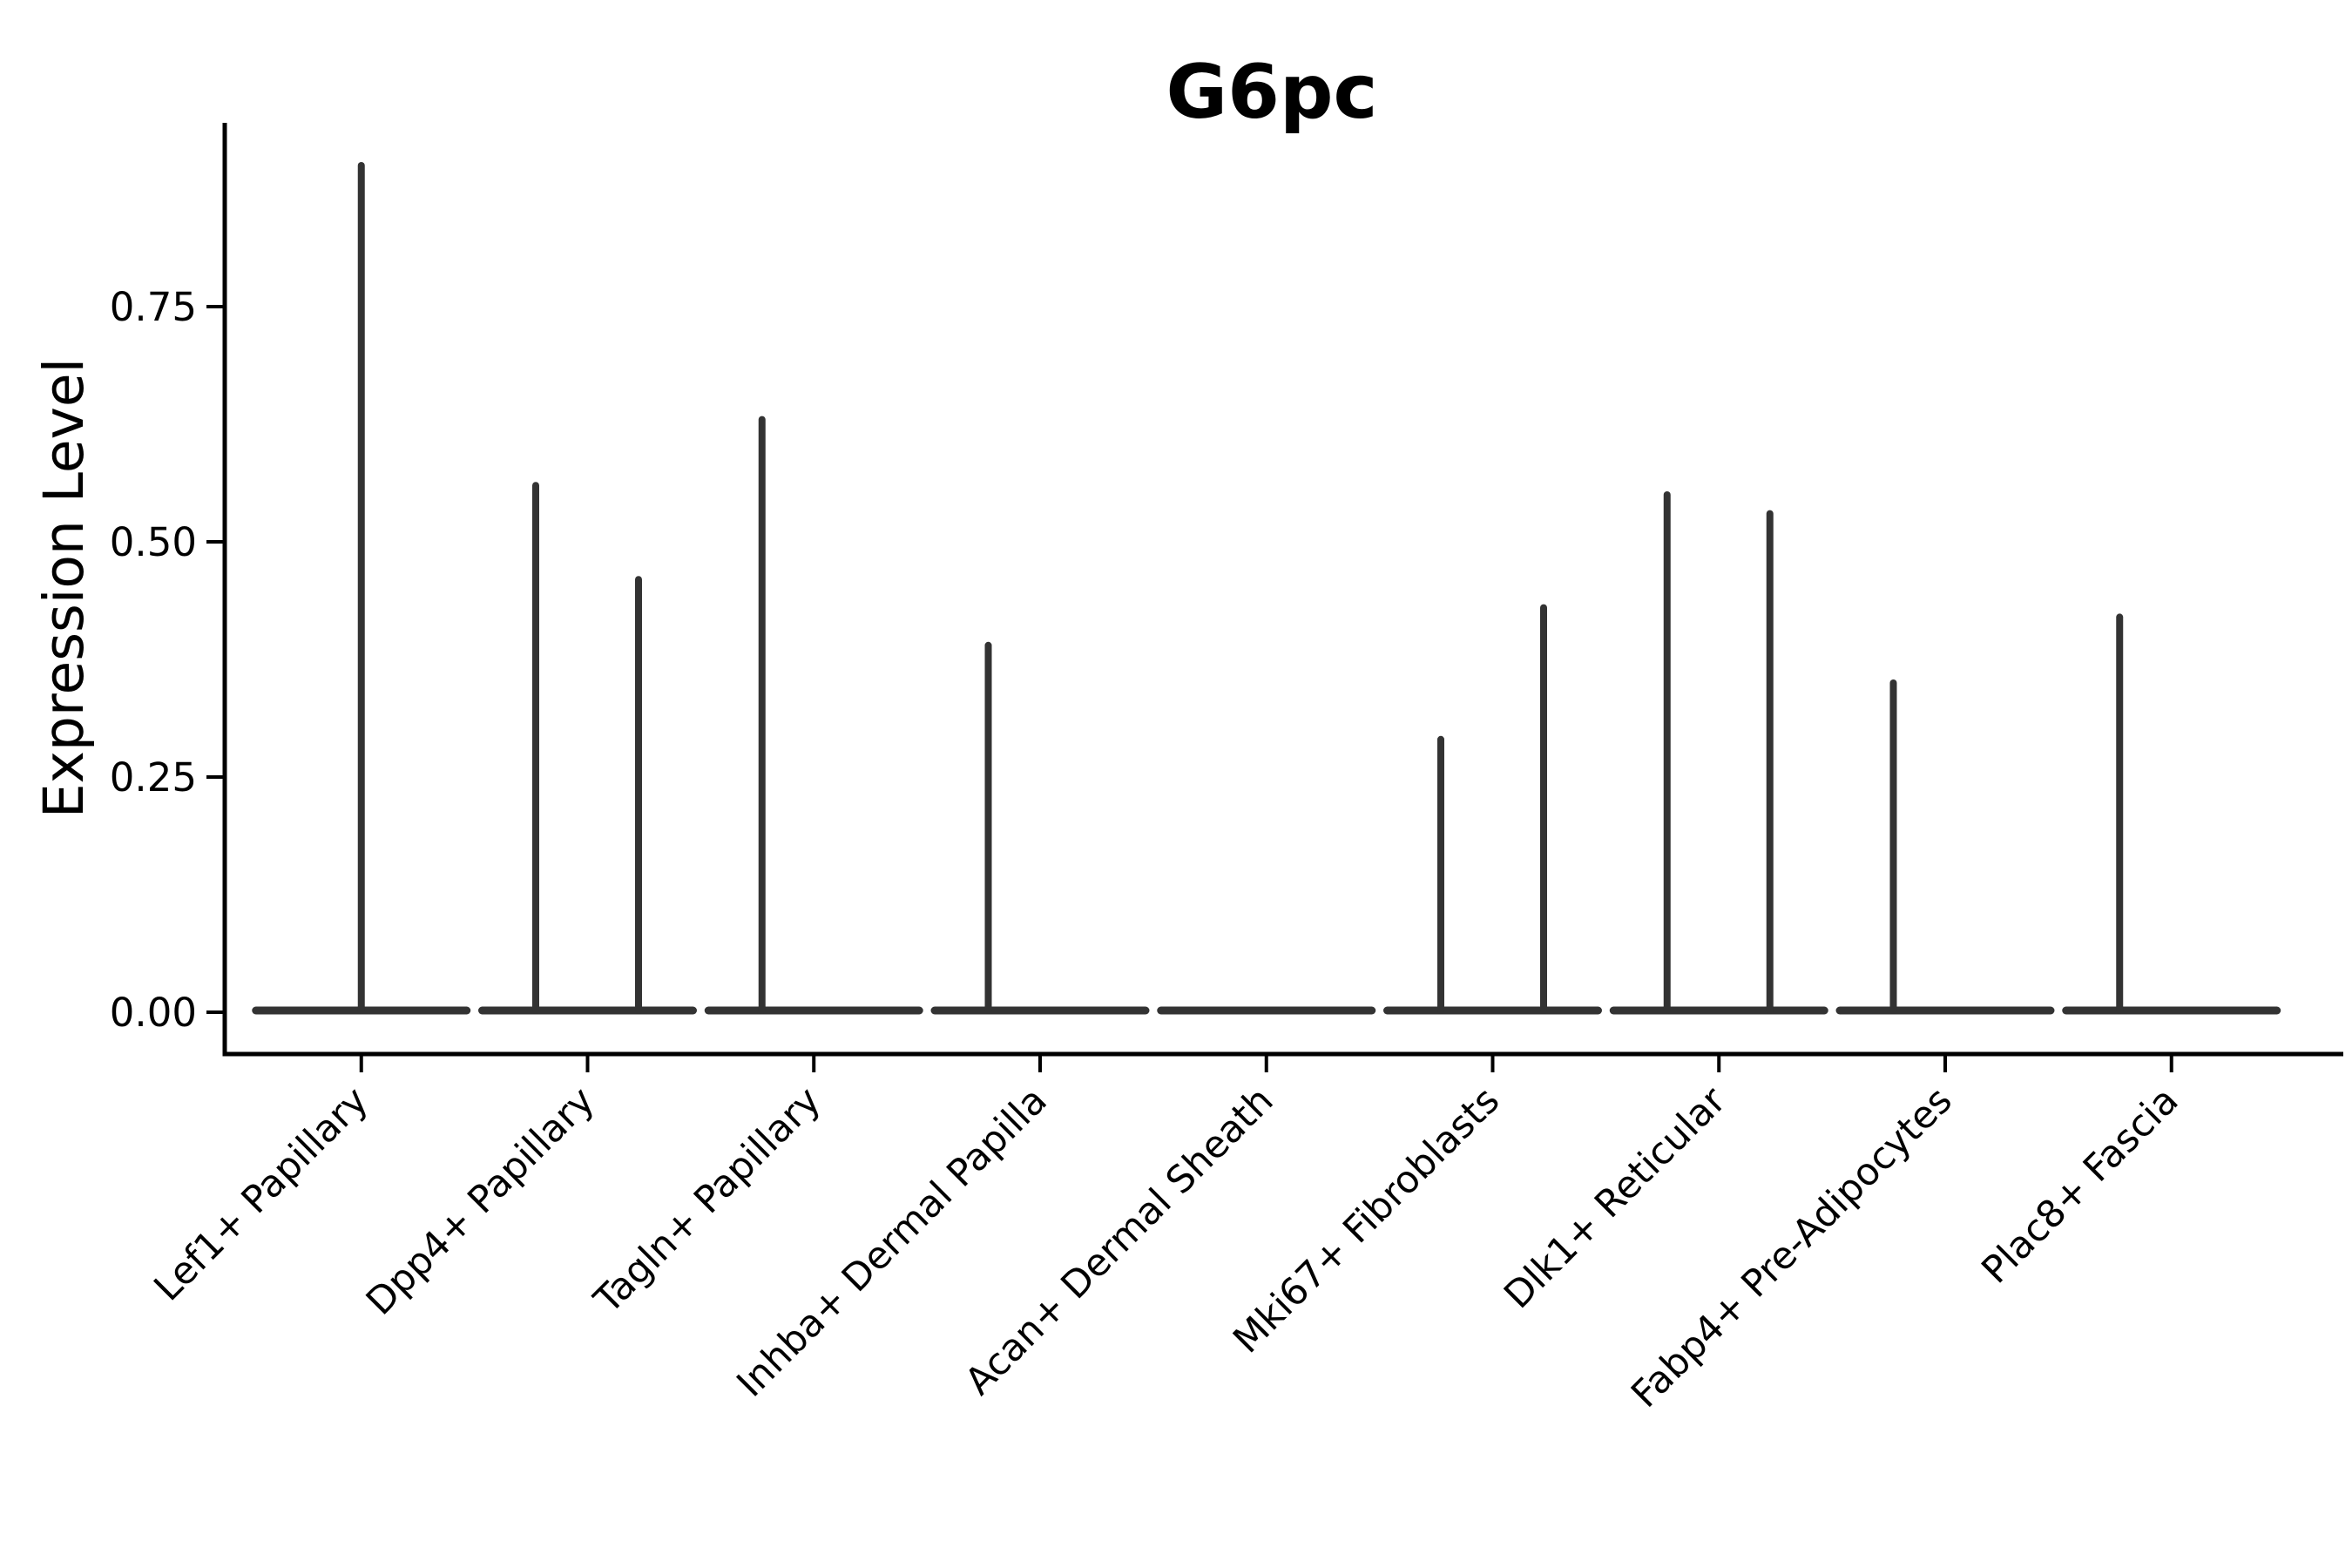  Describe the element at coordinates (2081, 1185) in the screenshot. I see `x-tick-label: Plac8+ Fascia` at that location.